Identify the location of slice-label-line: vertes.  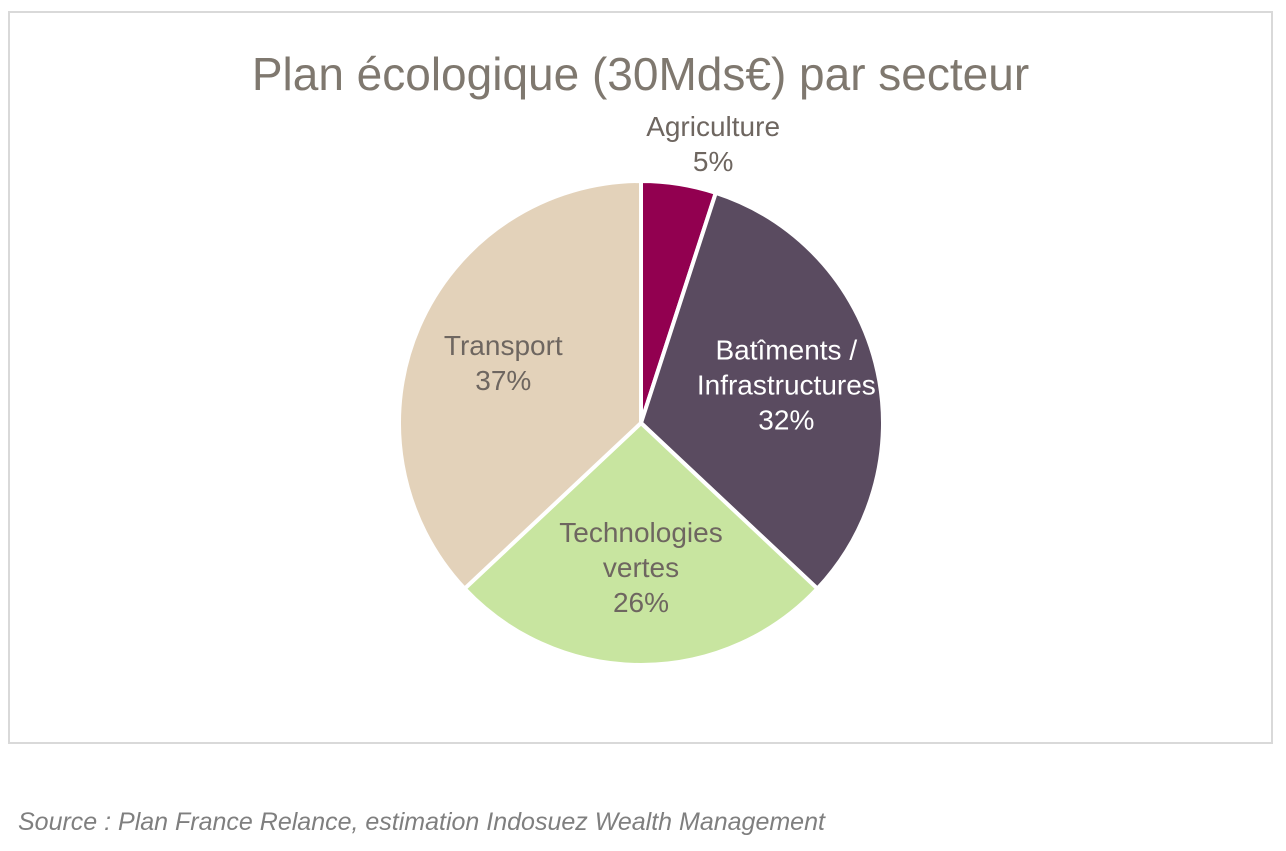
(641, 567).